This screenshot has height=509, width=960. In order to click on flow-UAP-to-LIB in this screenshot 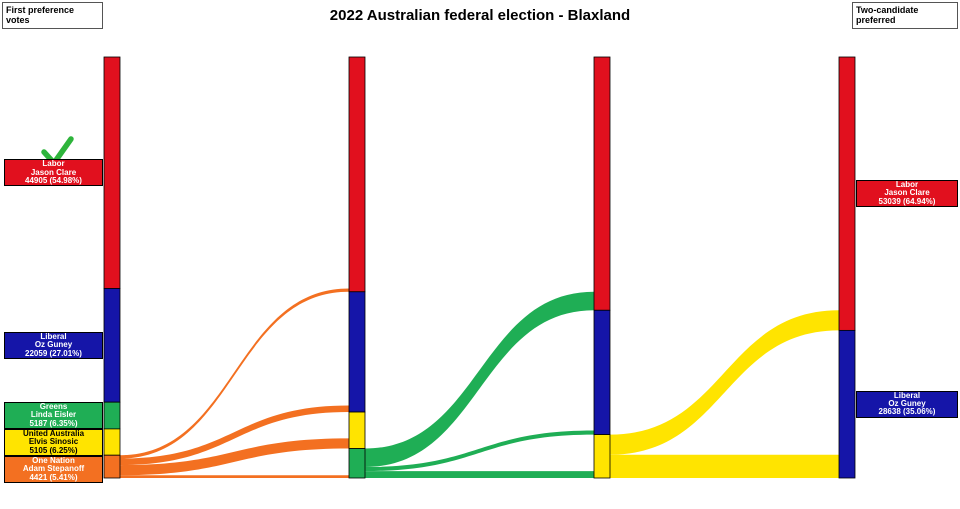, I will do `click(724, 466)`.